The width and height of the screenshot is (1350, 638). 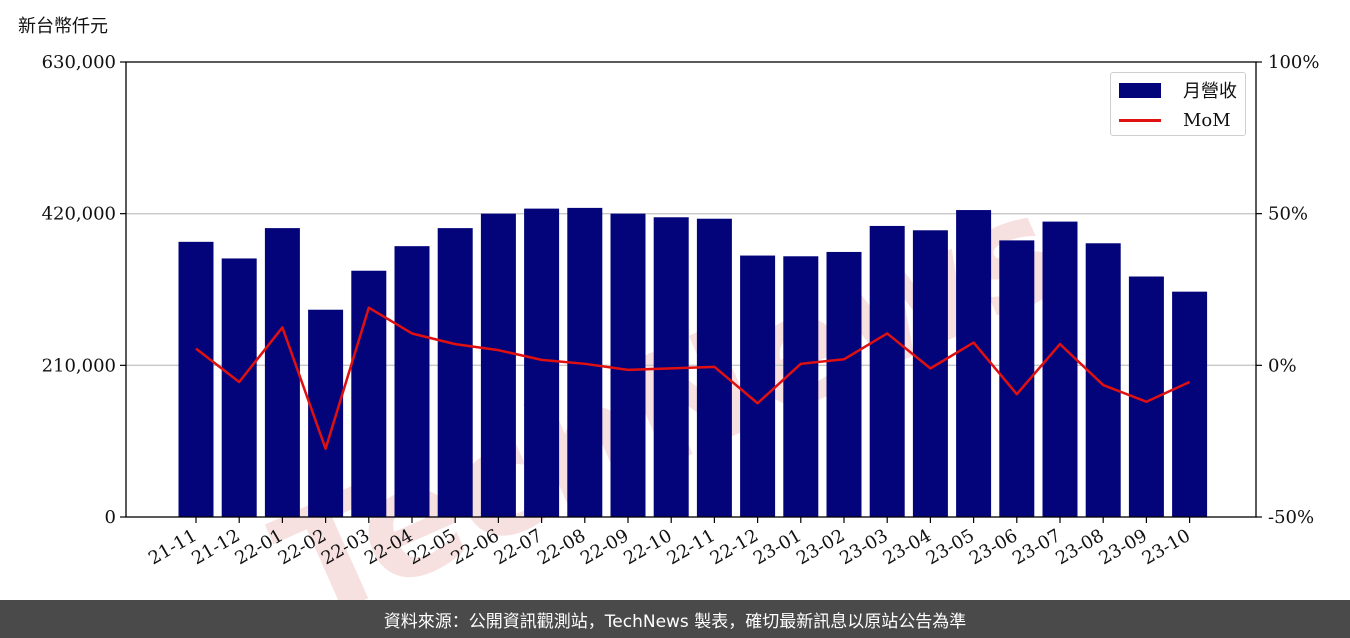 I want to click on left-y-axis: 0 210,000 420,000 630,000, so click(x=84, y=290).